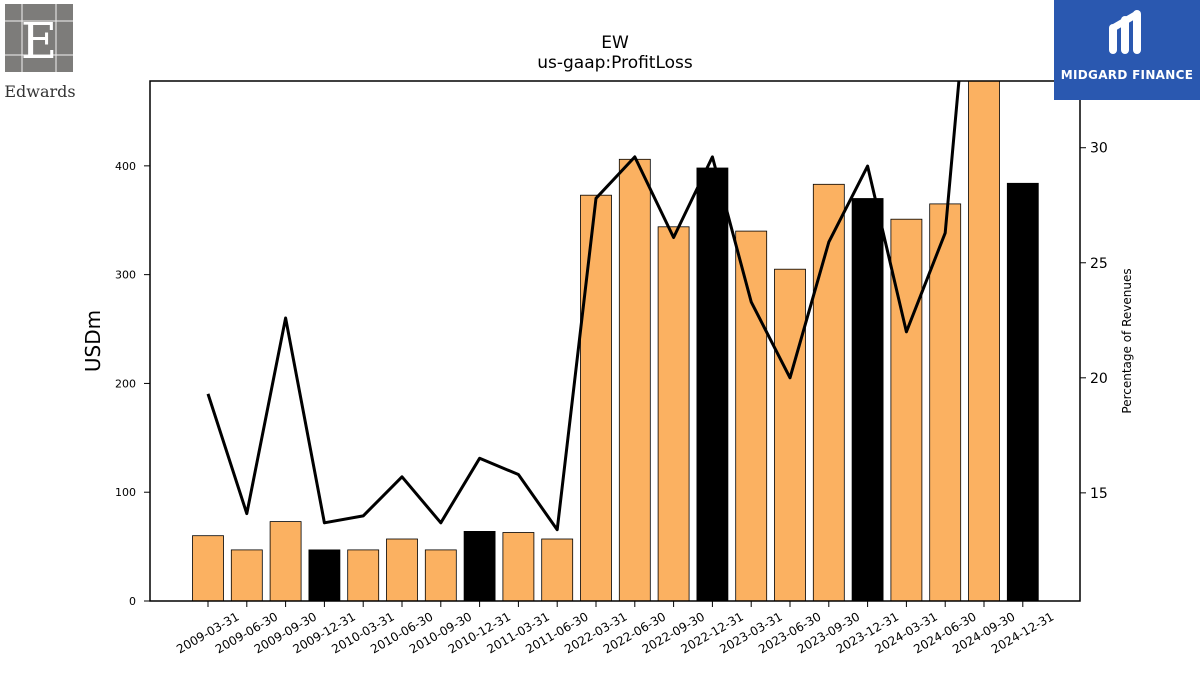 The height and width of the screenshot is (675, 1200). I want to click on y2-tick-label: 25, so click(1099, 264).